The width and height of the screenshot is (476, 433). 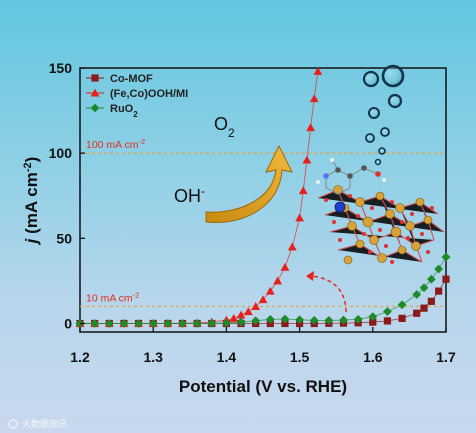 I want to click on catalyst-structure-illustration, so click(x=380, y=211).